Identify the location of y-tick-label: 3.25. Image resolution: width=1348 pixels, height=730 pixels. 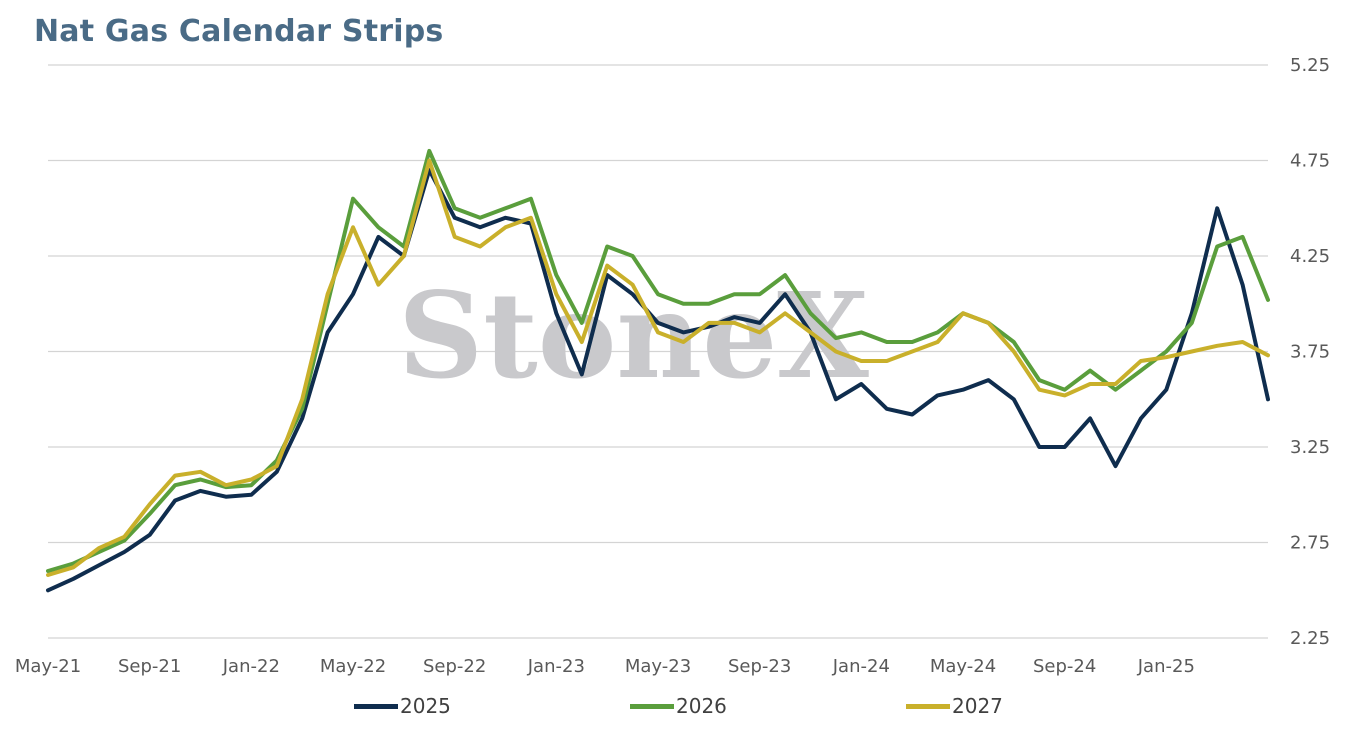
(1310, 447).